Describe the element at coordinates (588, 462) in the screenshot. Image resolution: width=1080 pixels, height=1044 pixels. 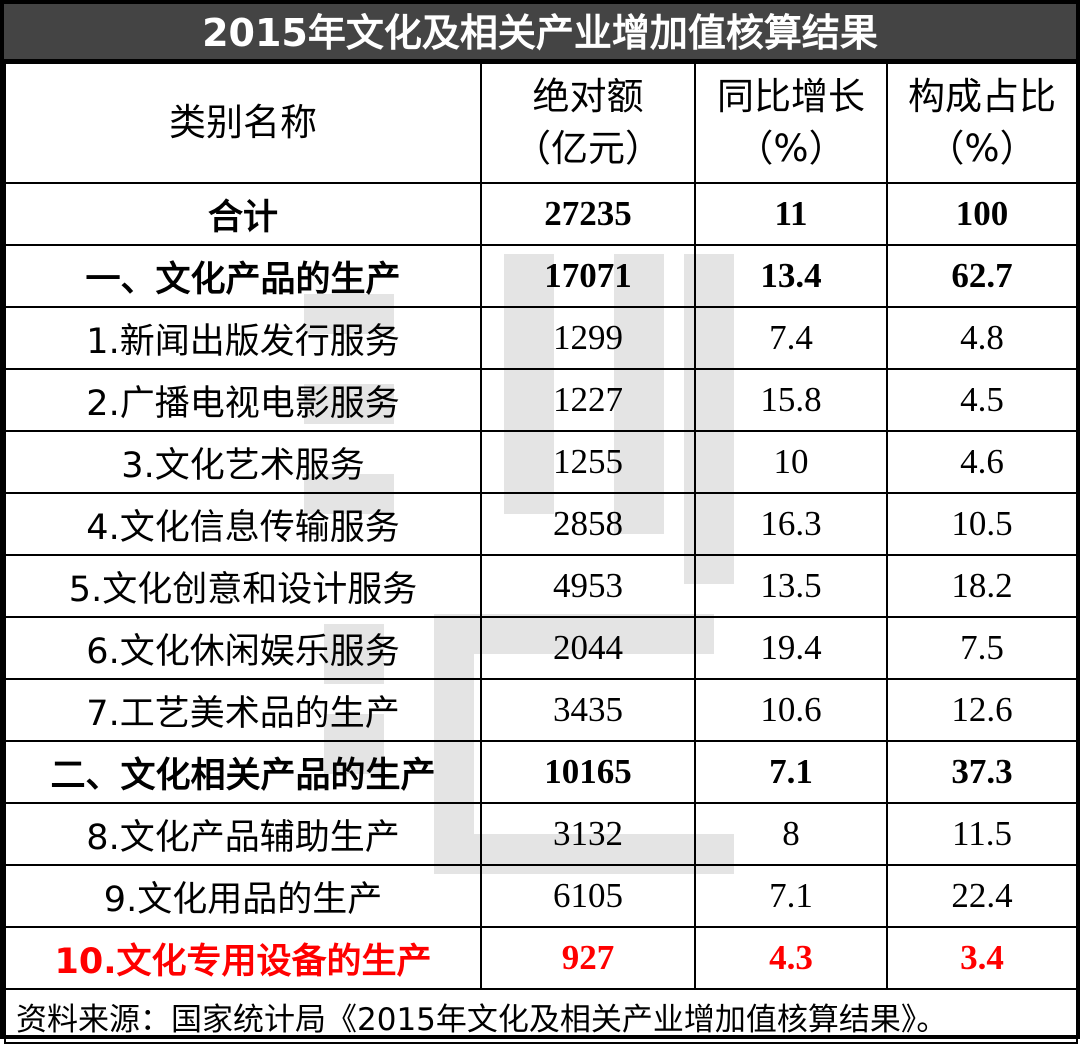
I see `absolute-cell: 1255` at that location.